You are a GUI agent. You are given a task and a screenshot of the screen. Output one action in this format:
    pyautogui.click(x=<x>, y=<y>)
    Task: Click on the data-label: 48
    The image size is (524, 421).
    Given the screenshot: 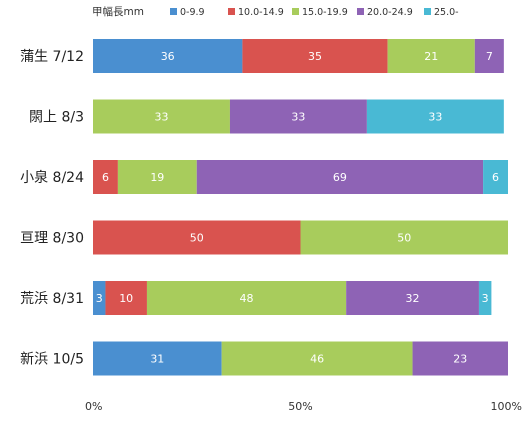 What is the action you would take?
    pyautogui.click(x=247, y=298)
    